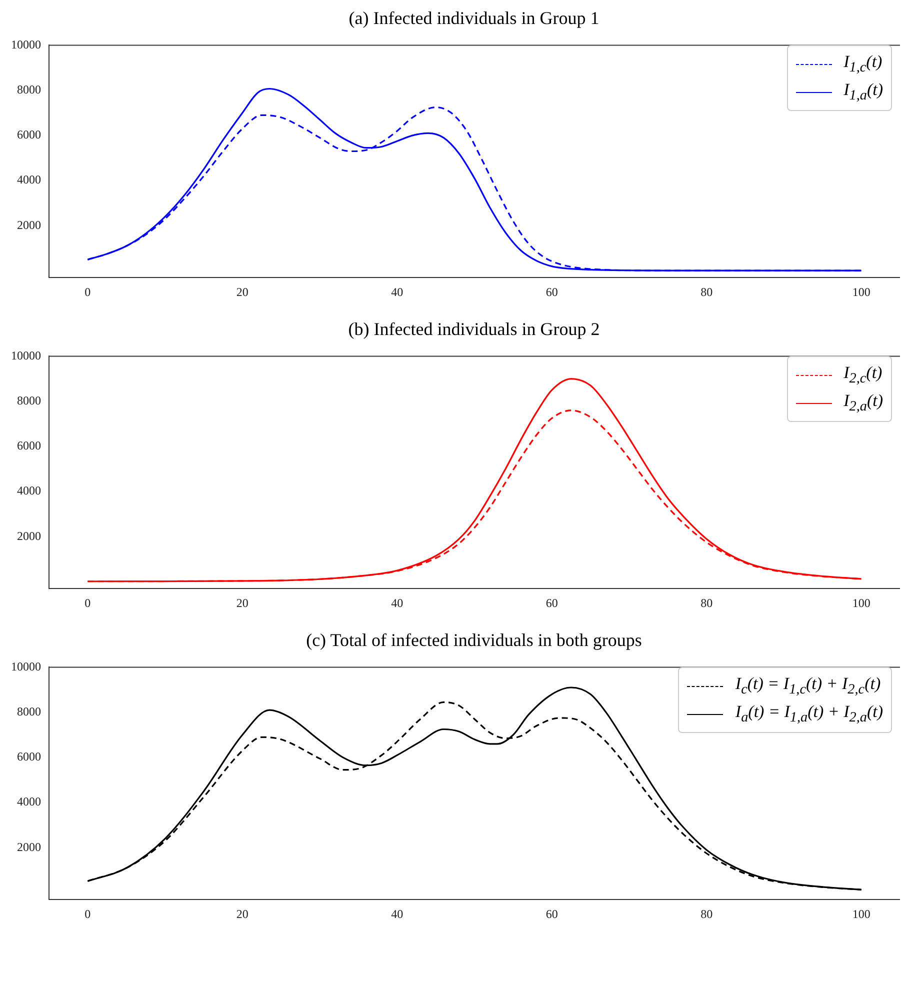 This screenshot has width=908, height=990. Describe the element at coordinates (863, 403) in the screenshot. I see `legend-label: I$_{2,a}$(t)` at that location.